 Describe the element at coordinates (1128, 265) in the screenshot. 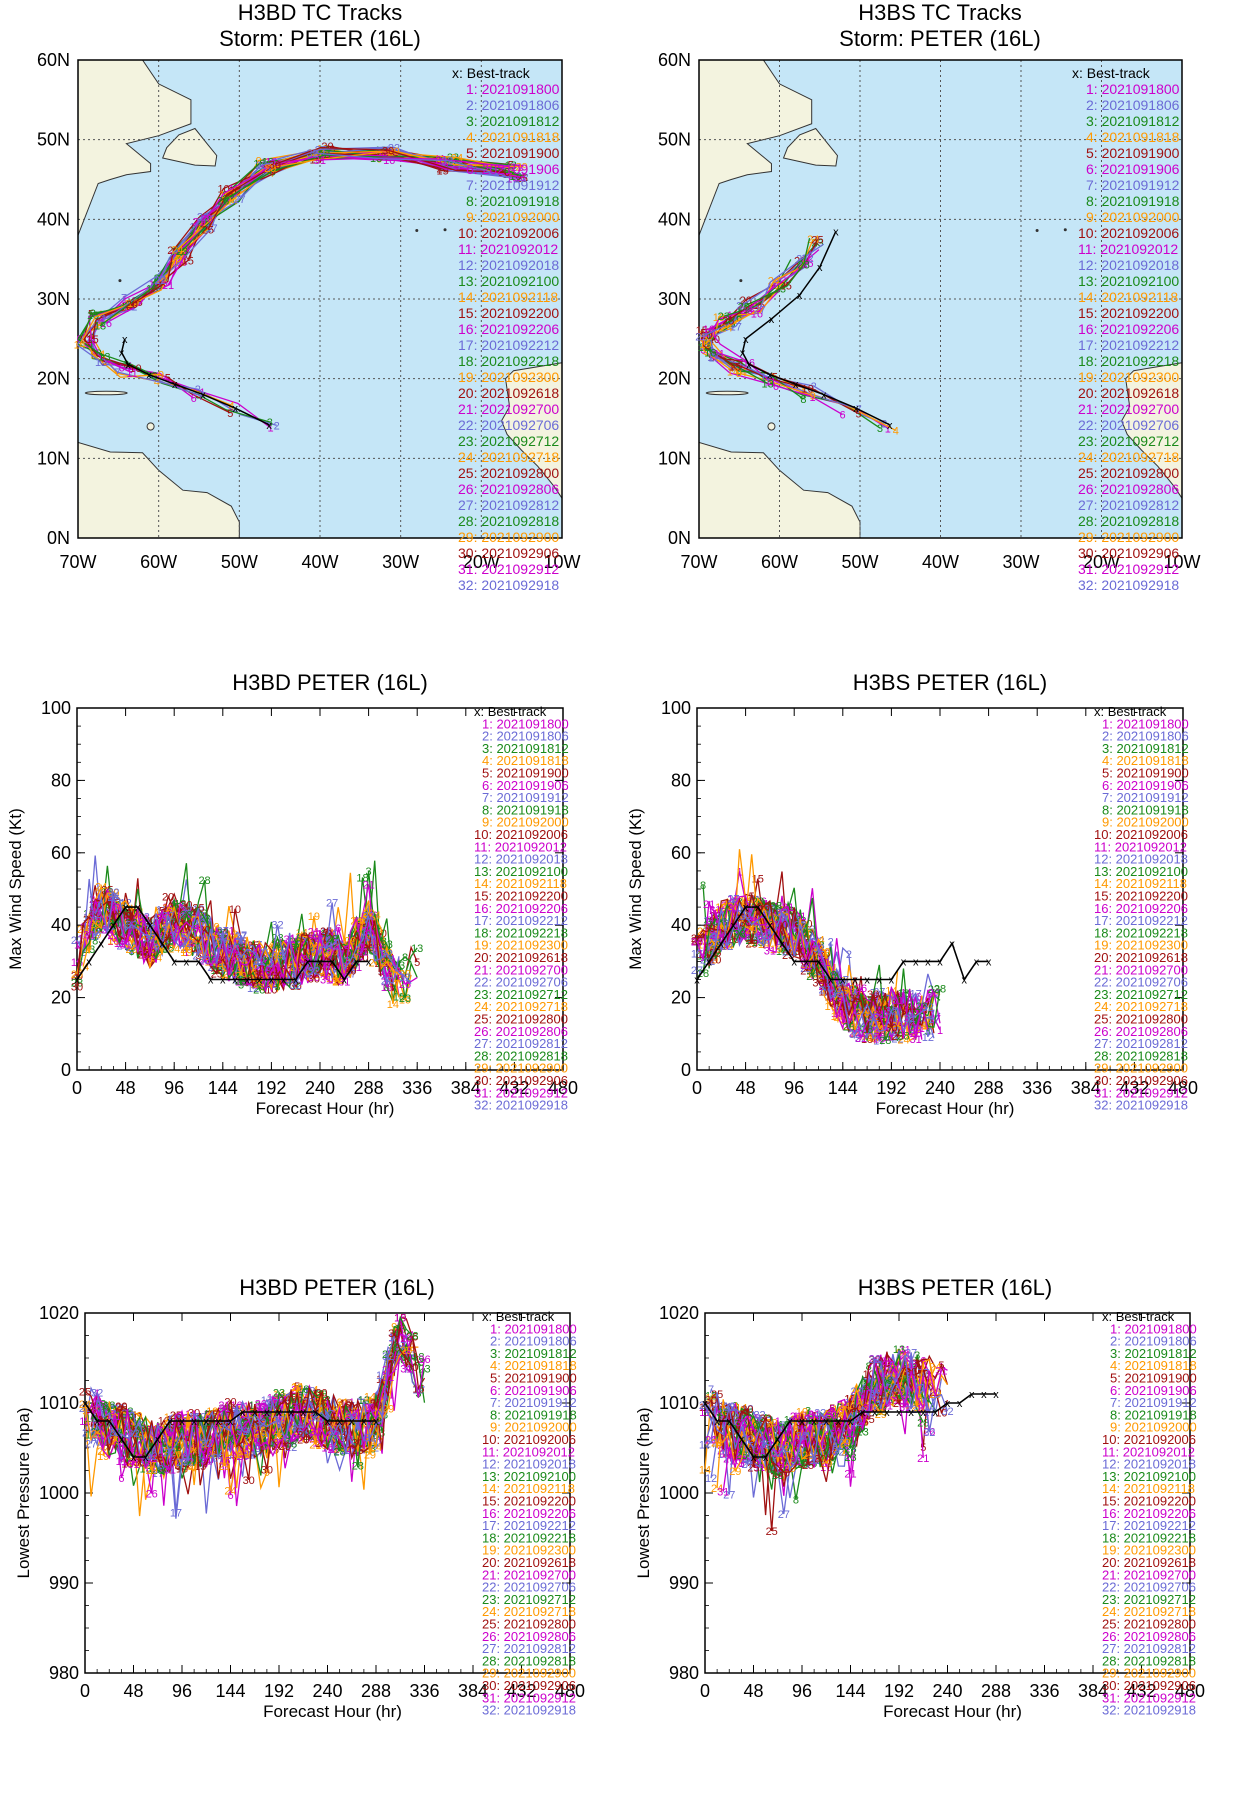

I see `legend-entry: 12: 2021092018` at that location.